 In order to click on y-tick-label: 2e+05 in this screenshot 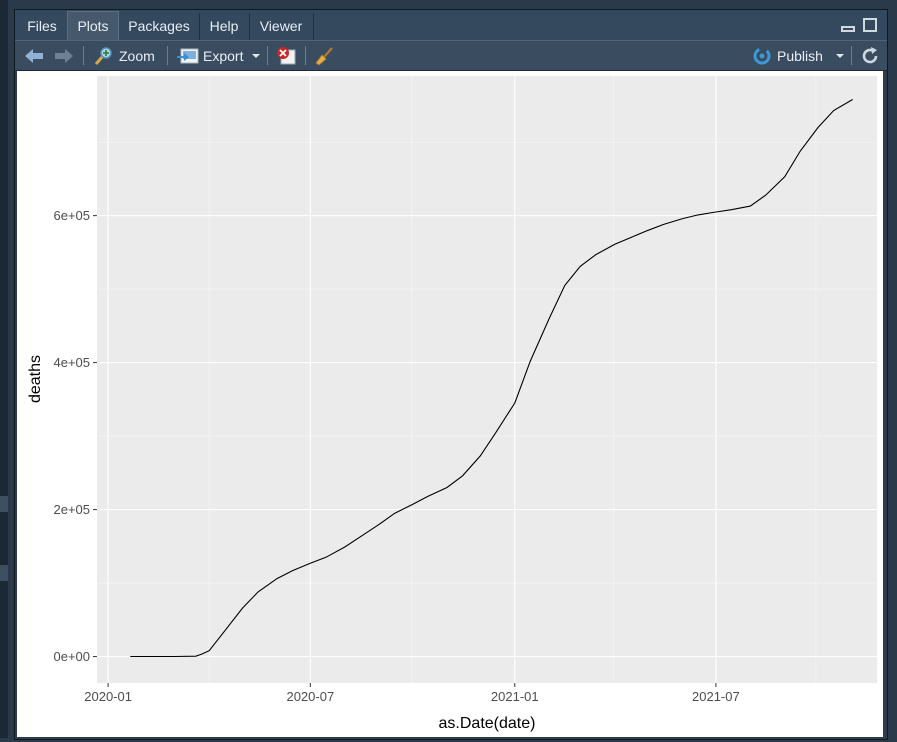, I will do `click(71, 509)`.